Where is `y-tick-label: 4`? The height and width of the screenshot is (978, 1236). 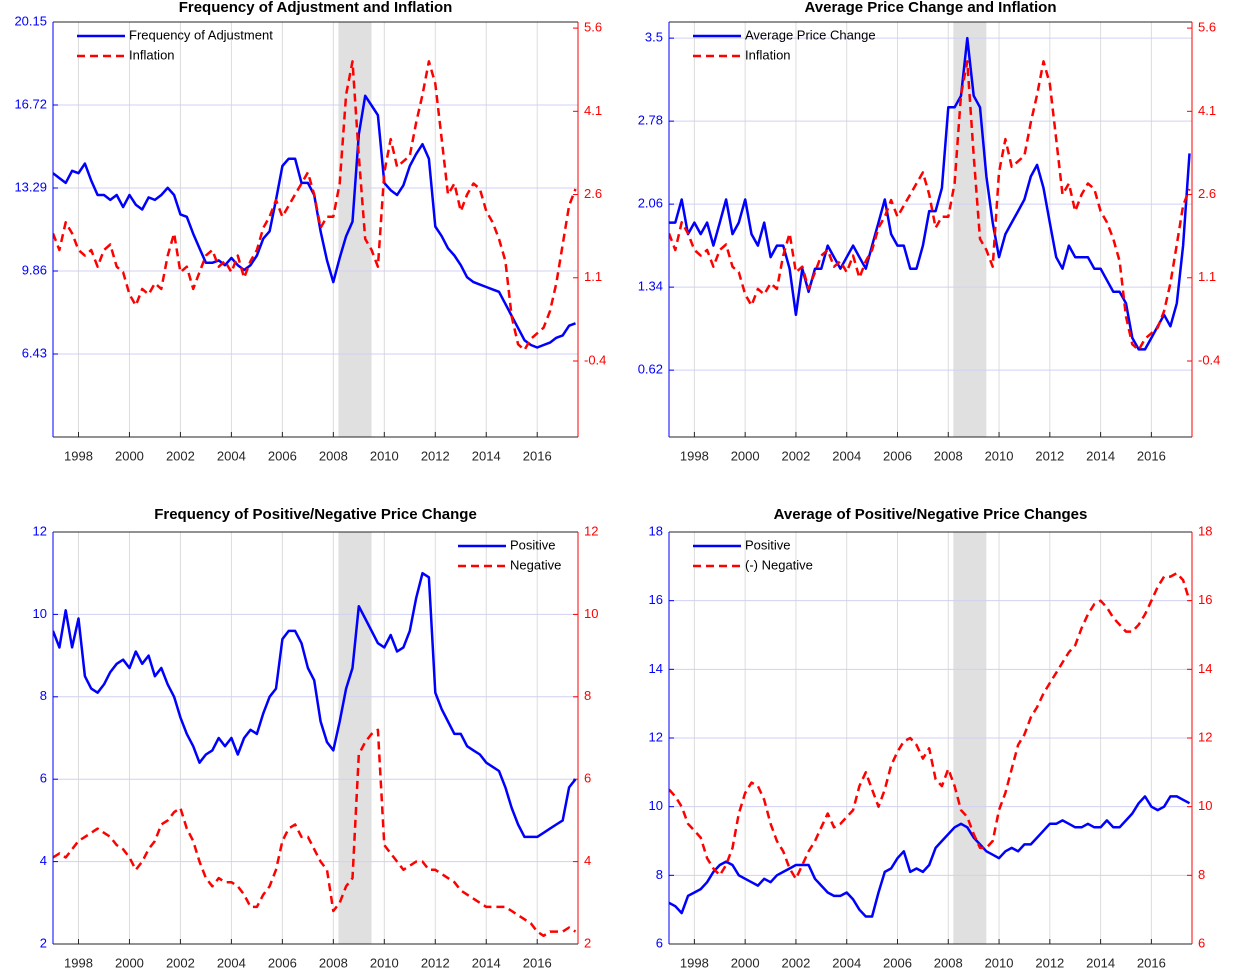 y-tick-label: 4 is located at coordinates (43, 860).